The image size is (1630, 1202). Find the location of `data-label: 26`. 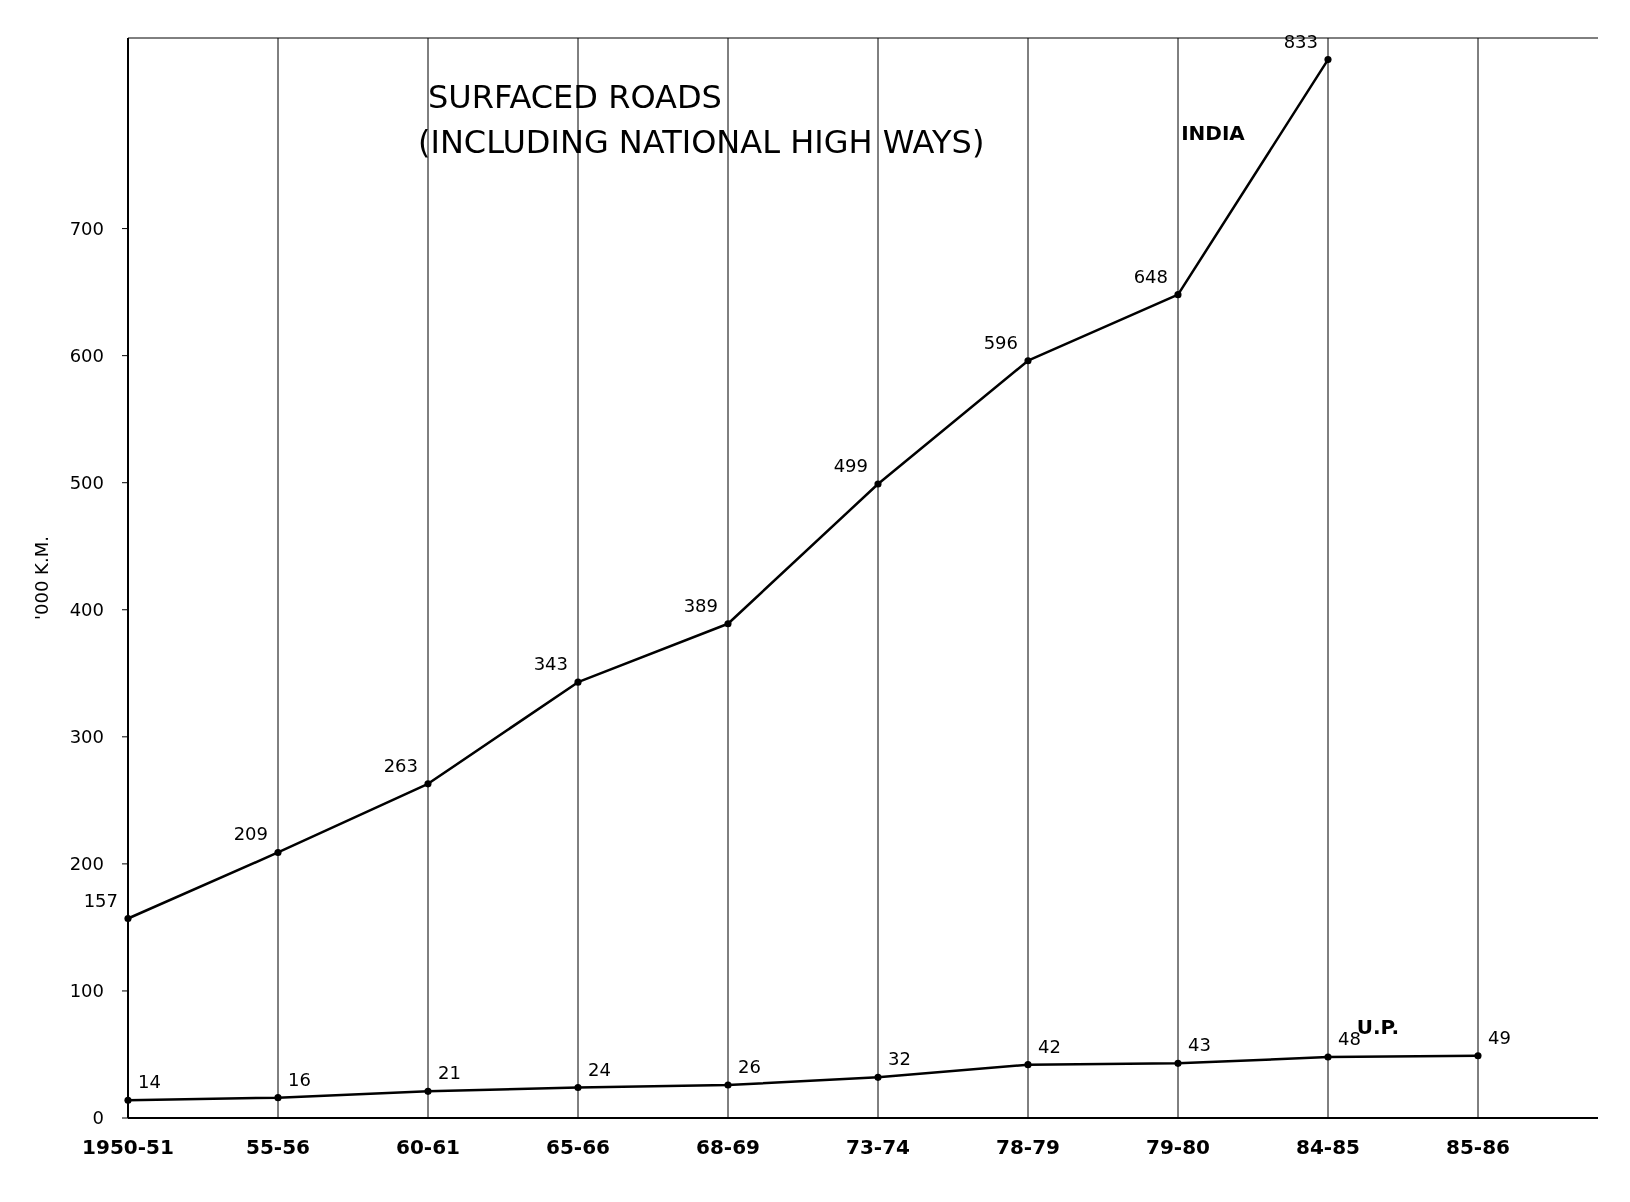

data-label: 26 is located at coordinates (749, 1066).